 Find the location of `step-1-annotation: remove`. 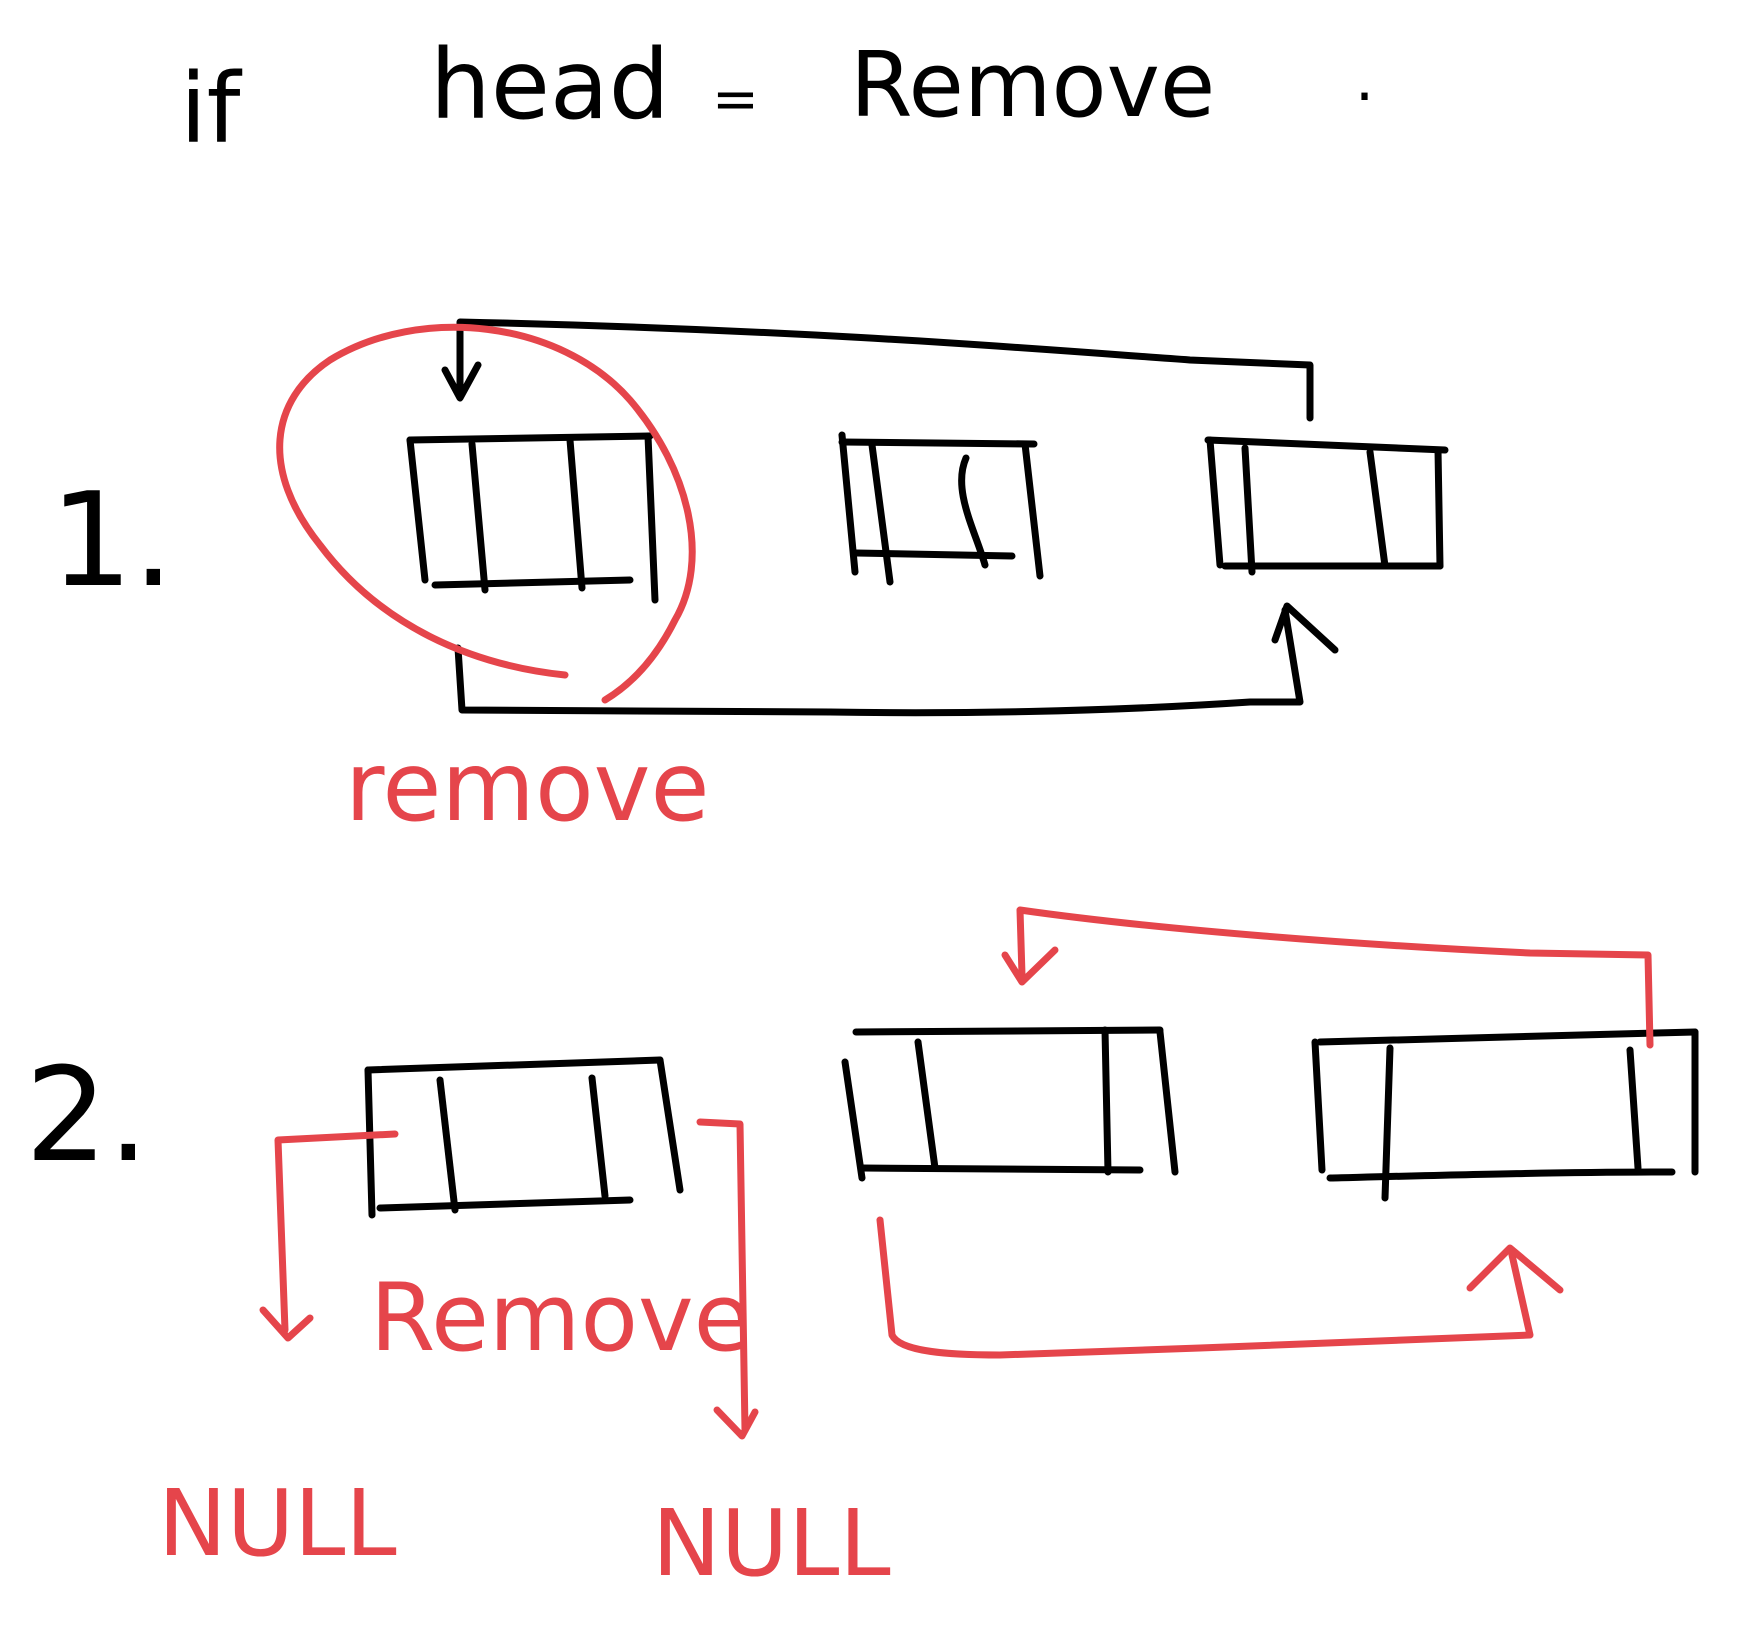

step-1-annotation: remove is located at coordinates (527, 787).